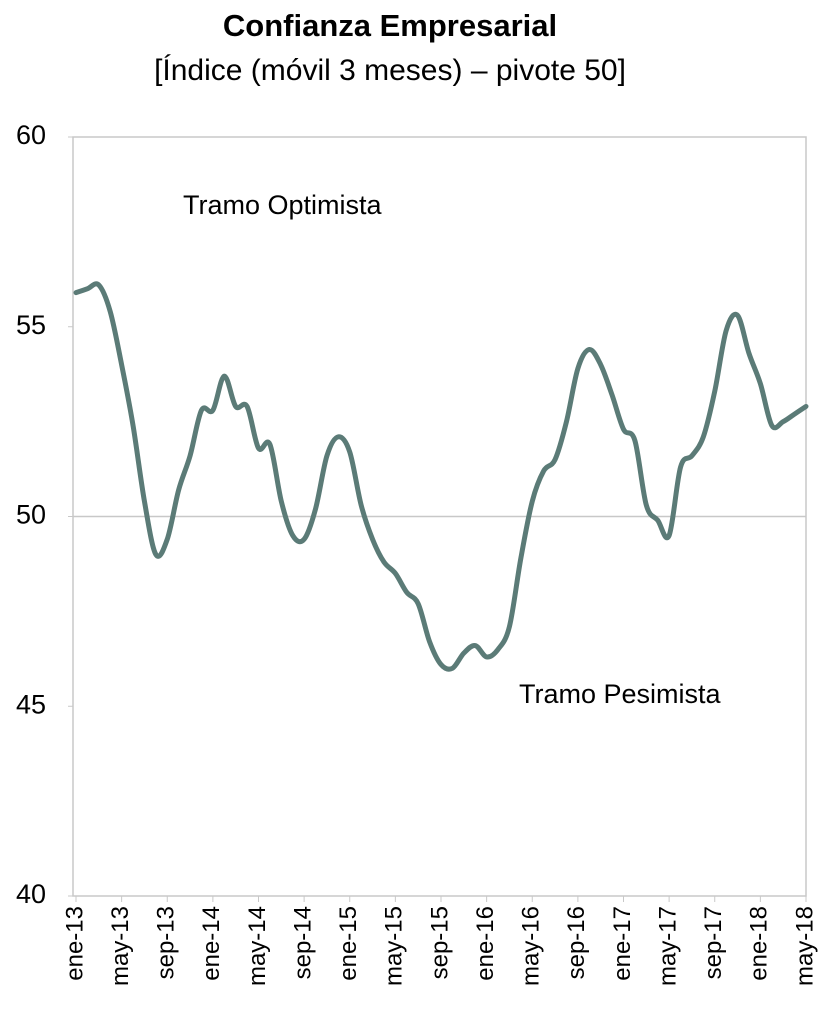 This screenshot has height=1023, width=821. Describe the element at coordinates (804, 946) in the screenshot. I see `x-tick-label: may-18` at that location.